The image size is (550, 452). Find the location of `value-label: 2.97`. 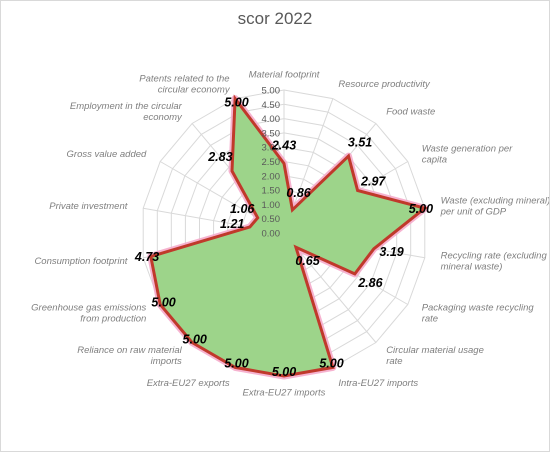

value-label: 2.97 is located at coordinates (373, 182).